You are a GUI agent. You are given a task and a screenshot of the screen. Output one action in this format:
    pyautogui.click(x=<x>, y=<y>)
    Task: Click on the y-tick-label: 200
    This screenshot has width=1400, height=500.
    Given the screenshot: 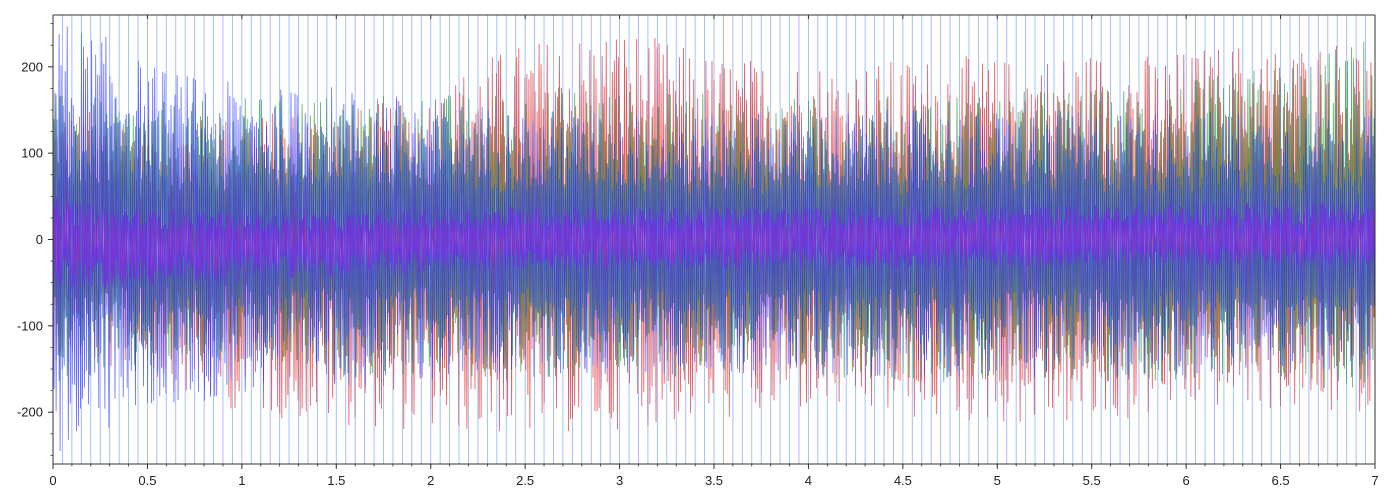 What is the action you would take?
    pyautogui.click(x=32, y=66)
    